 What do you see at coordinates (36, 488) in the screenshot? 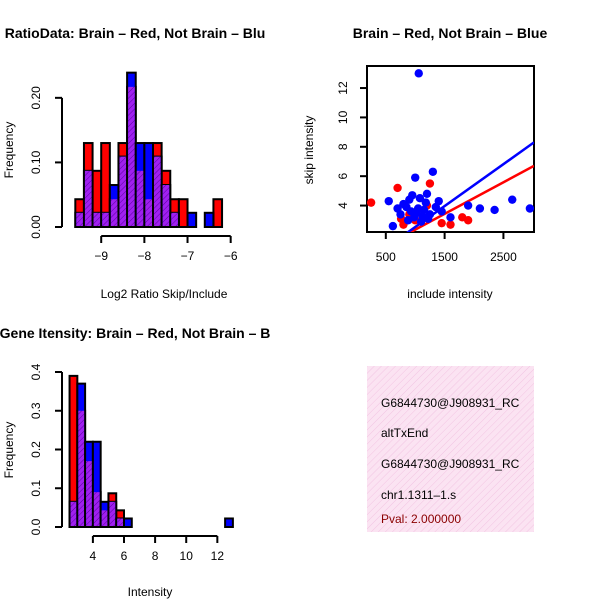
I see `intensity-histogram-y-tick-label: 0.1` at bounding box center [36, 488].